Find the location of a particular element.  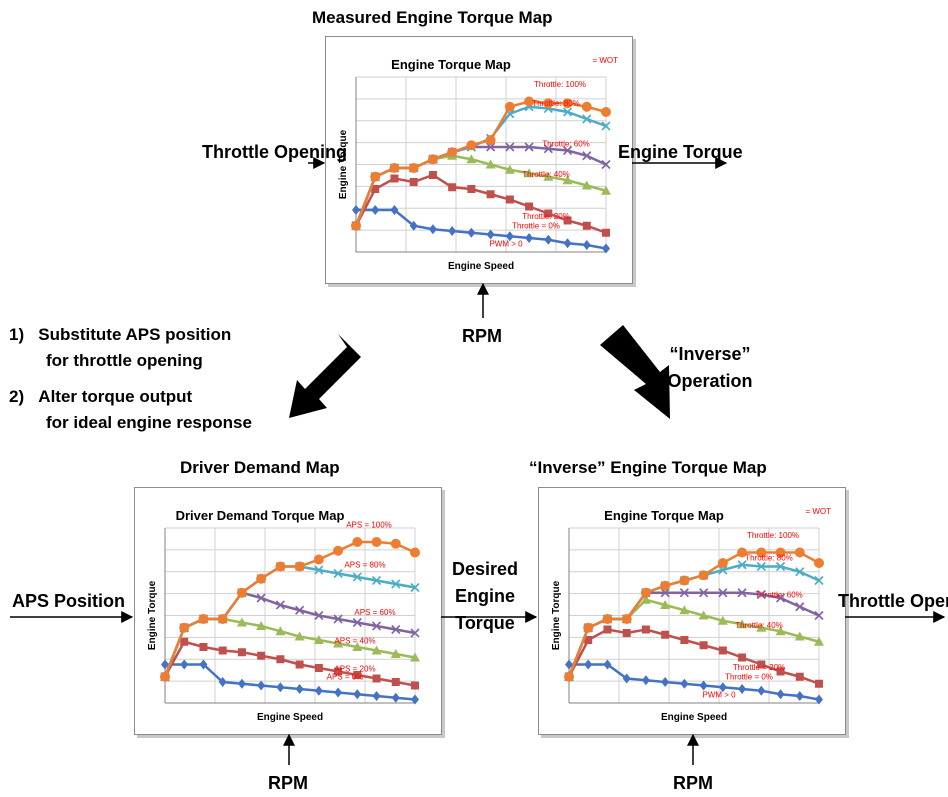

engine-torque-output-label: Engine Torque is located at coordinates (680, 152).